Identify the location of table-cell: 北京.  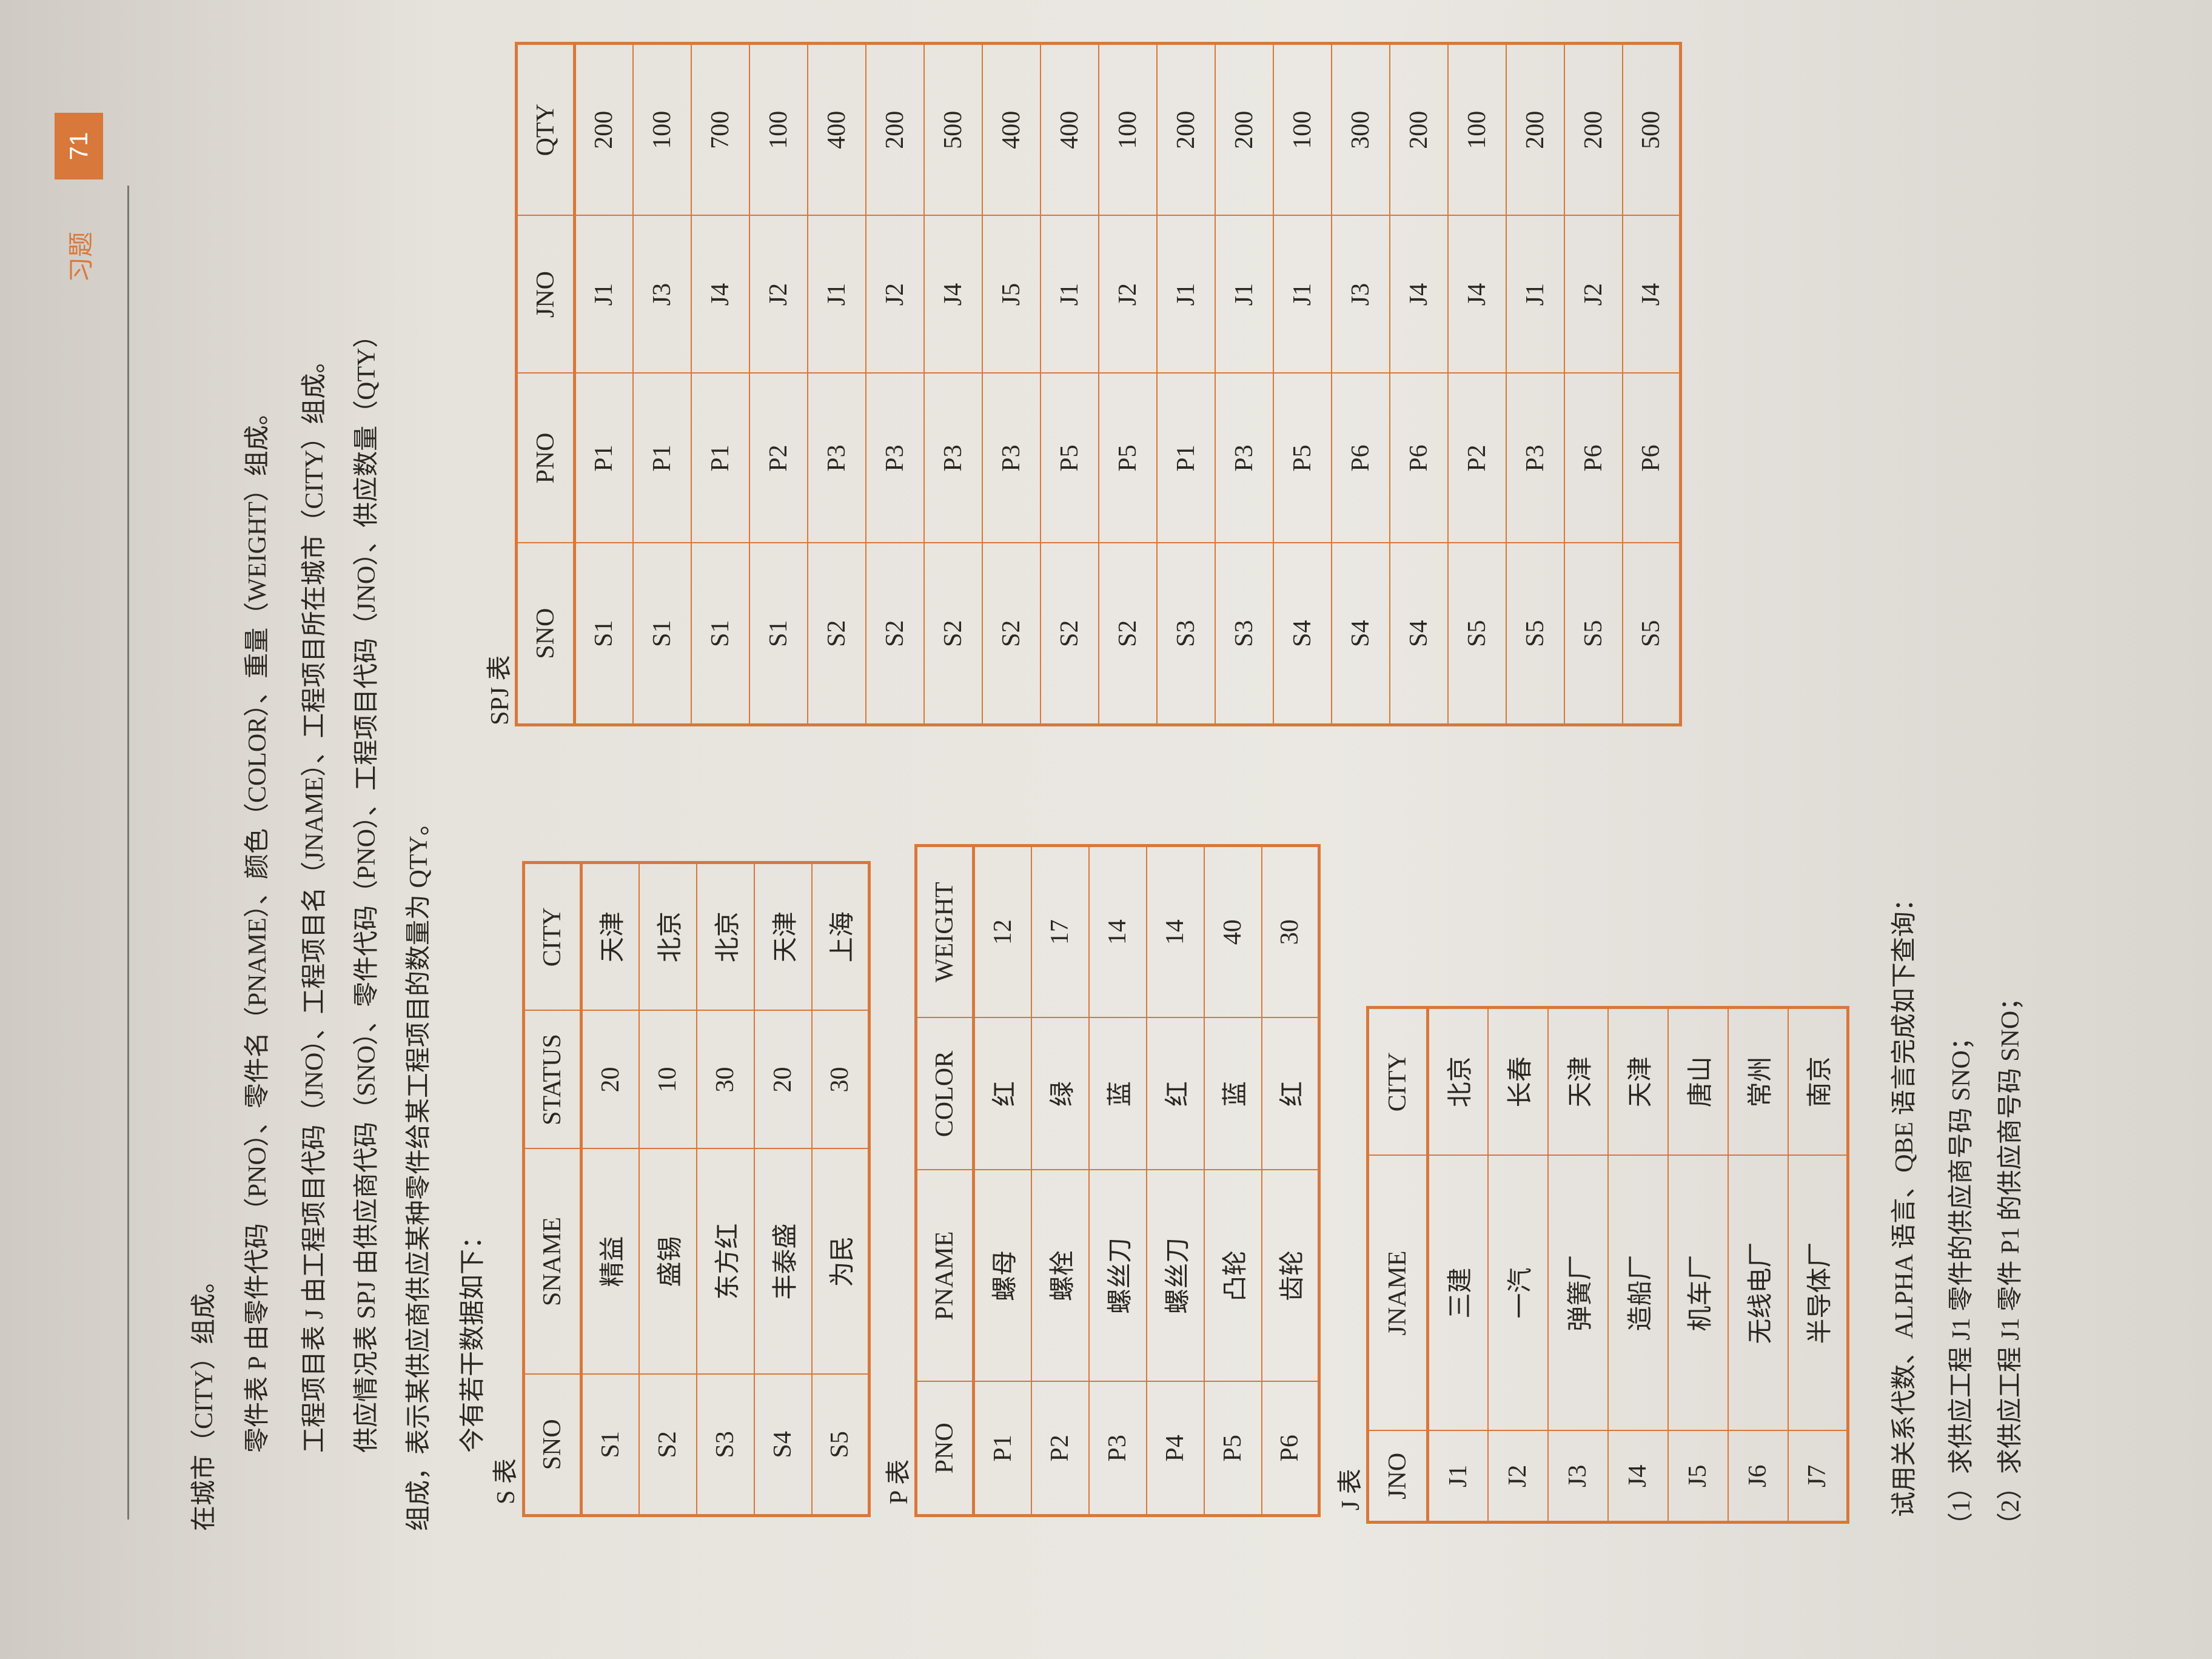
(1458, 1081).